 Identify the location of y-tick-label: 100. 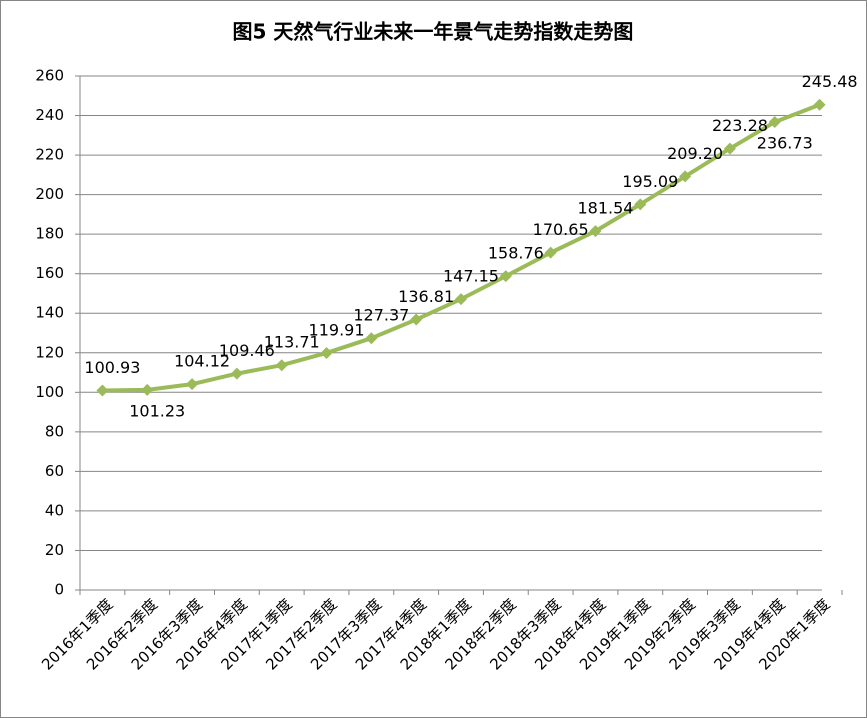
(49, 392).